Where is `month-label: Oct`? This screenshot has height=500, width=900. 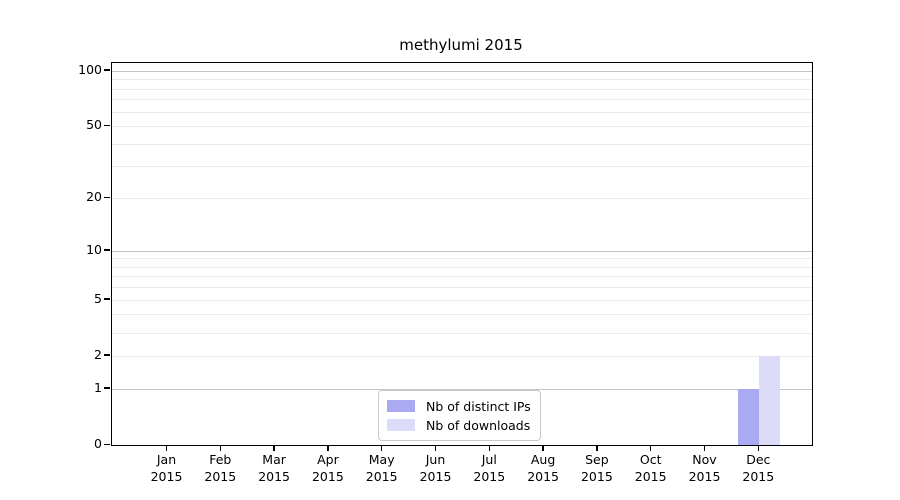 month-label: Oct is located at coordinates (650, 459).